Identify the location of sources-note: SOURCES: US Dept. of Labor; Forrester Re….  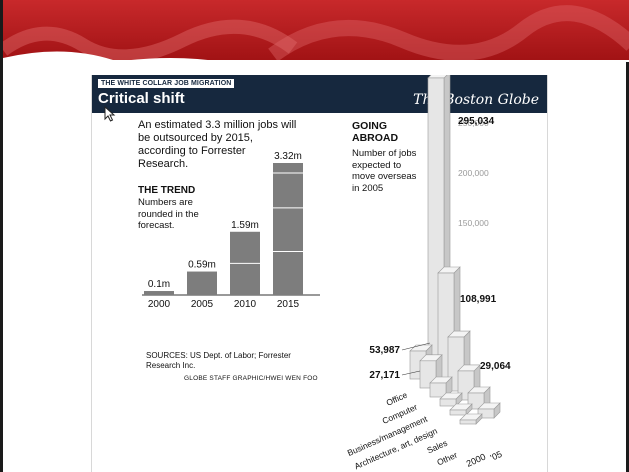
(218, 360).